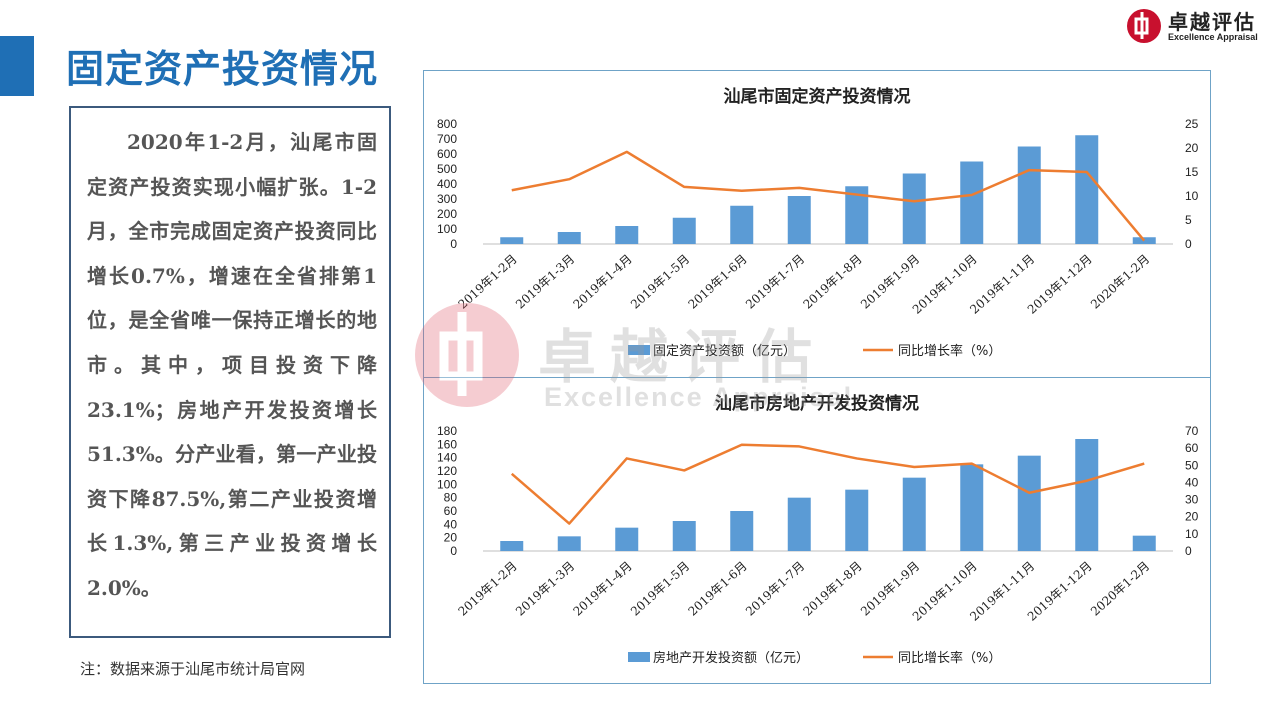 The image size is (1280, 720). I want to click on watermark-cn: 卓越评估, so click(682, 357).